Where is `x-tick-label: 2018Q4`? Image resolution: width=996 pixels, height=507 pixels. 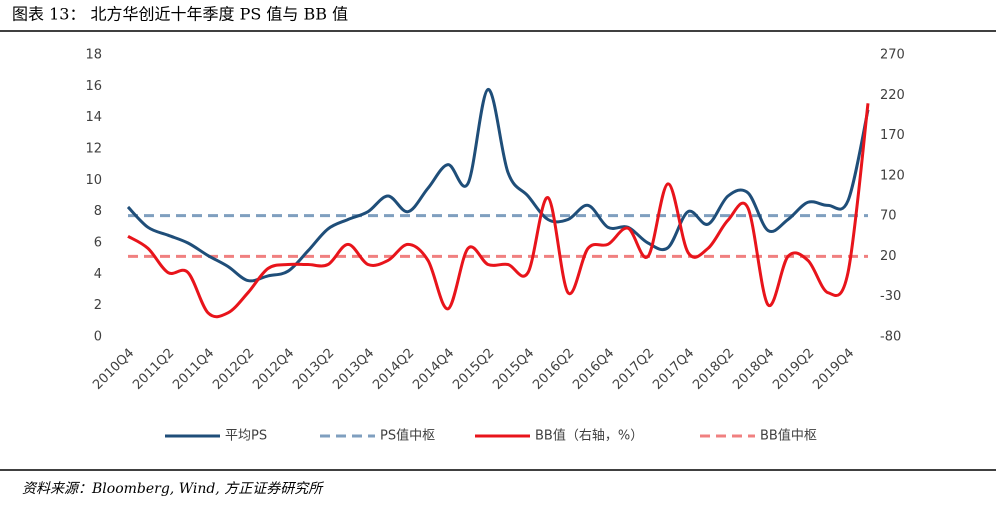
x-tick-label: 2018Q4 is located at coordinates (753, 369).